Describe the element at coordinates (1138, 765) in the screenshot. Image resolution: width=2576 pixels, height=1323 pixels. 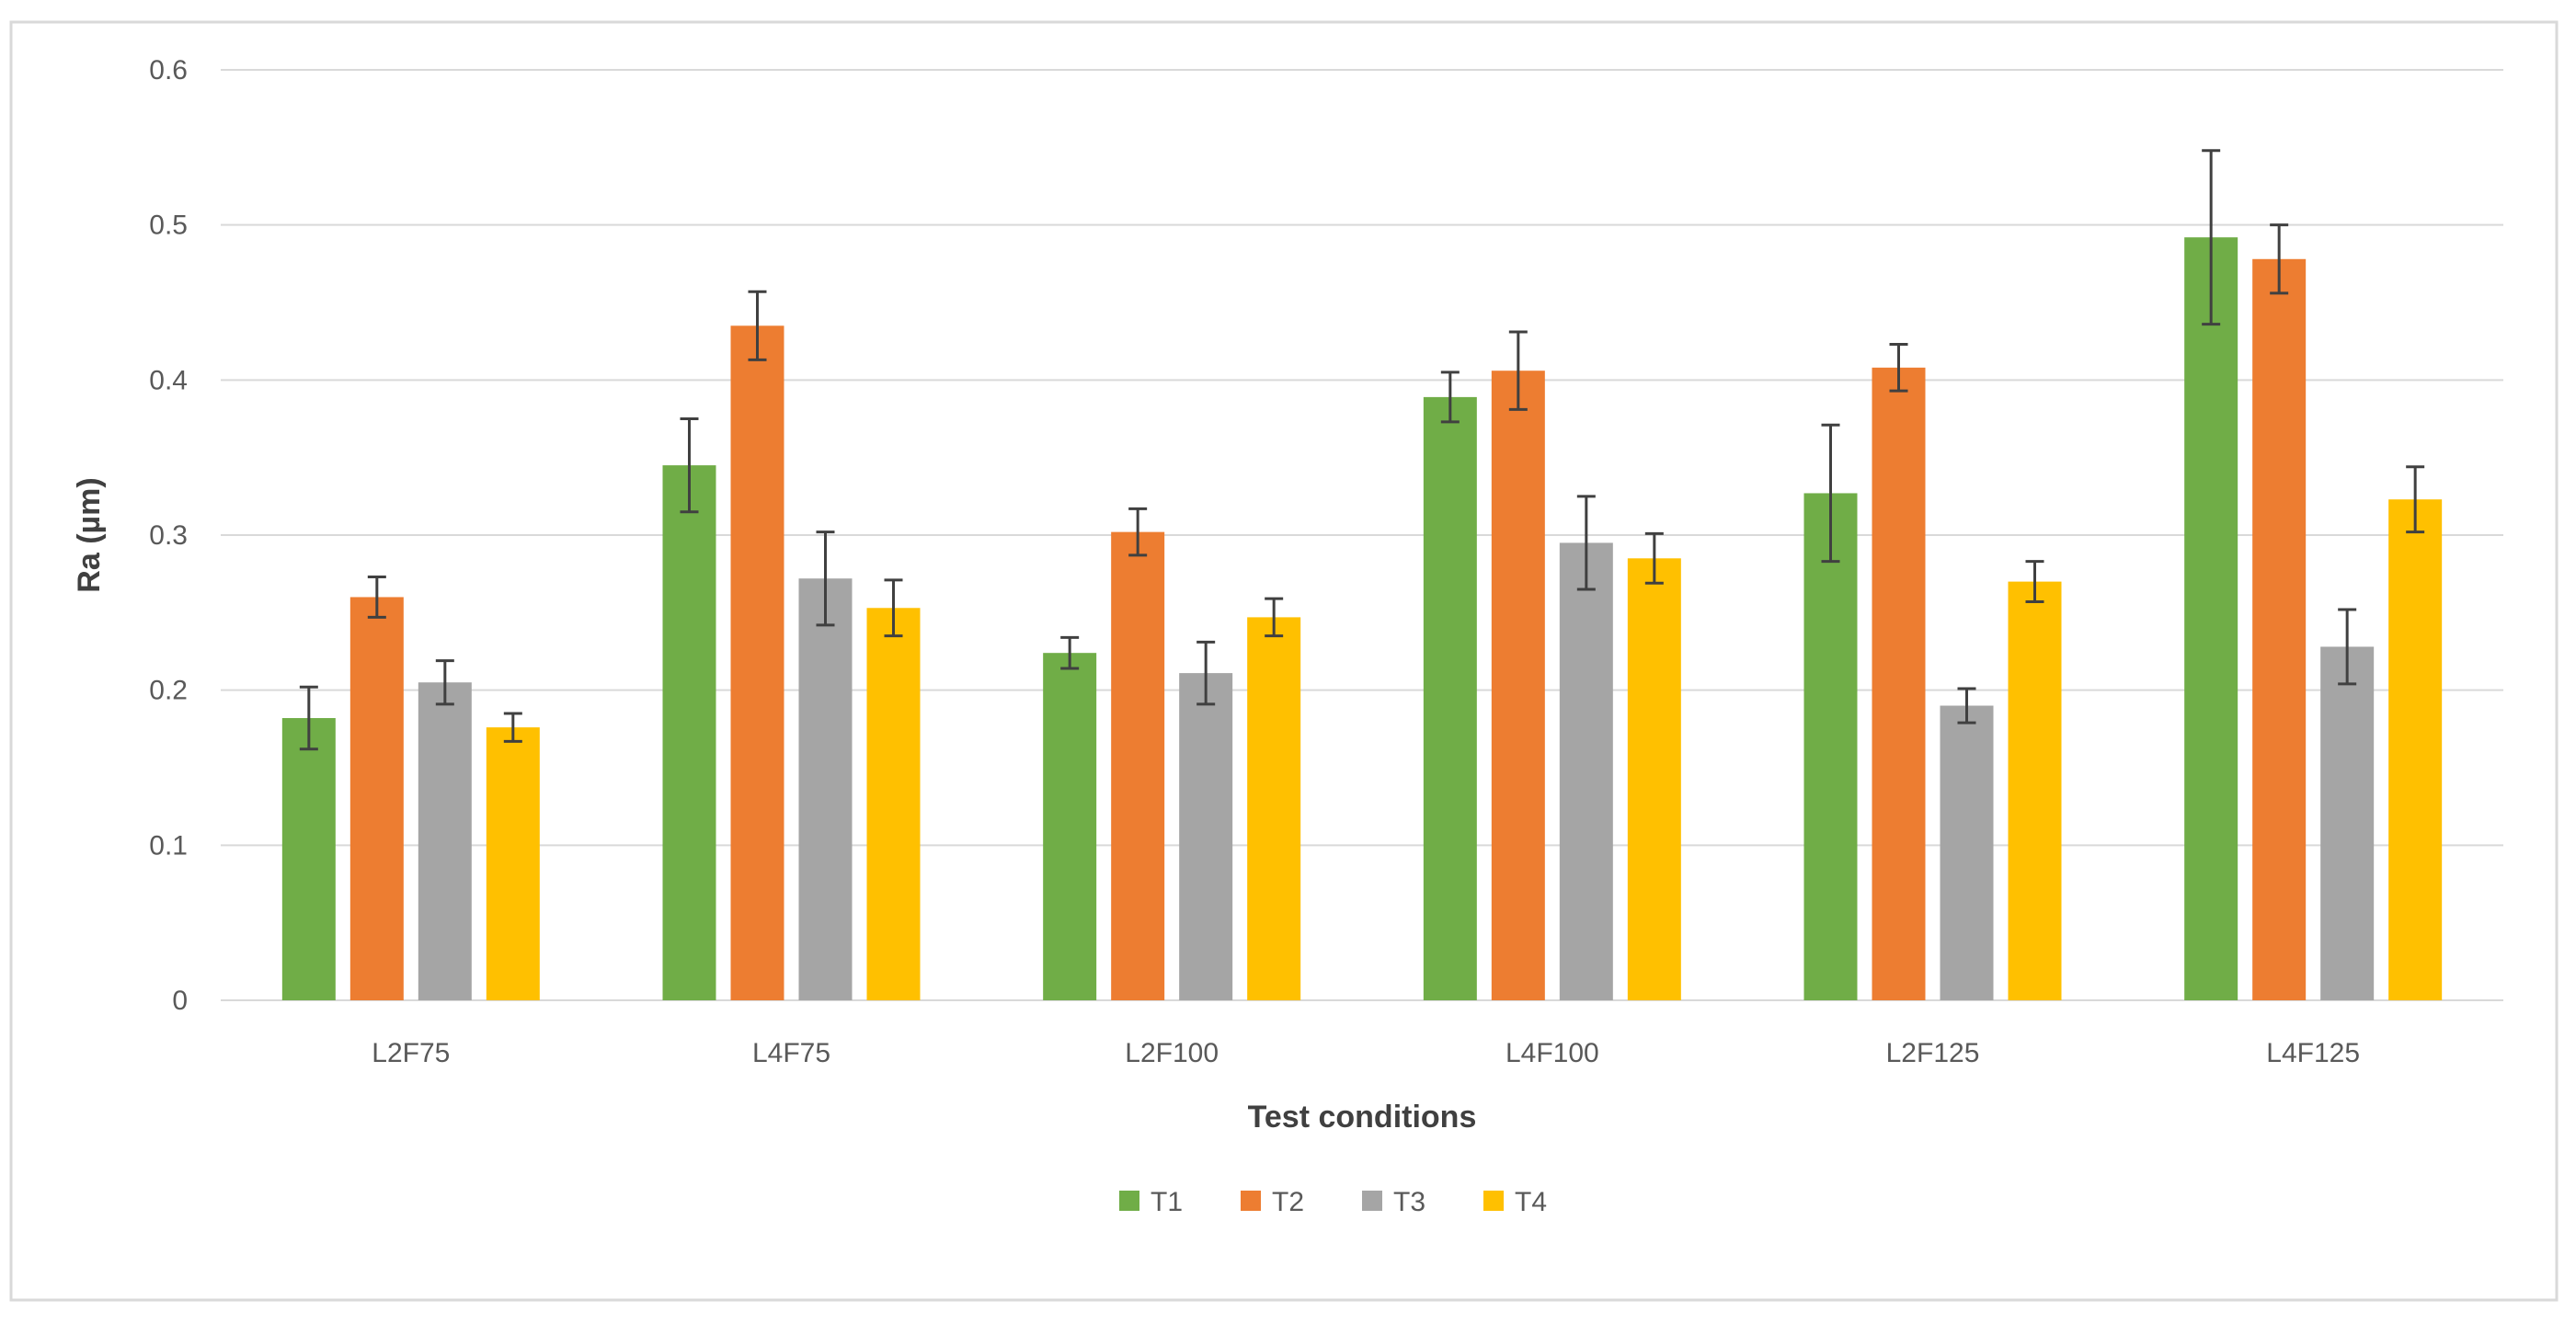
I see `bar-t2-l2f100` at that location.